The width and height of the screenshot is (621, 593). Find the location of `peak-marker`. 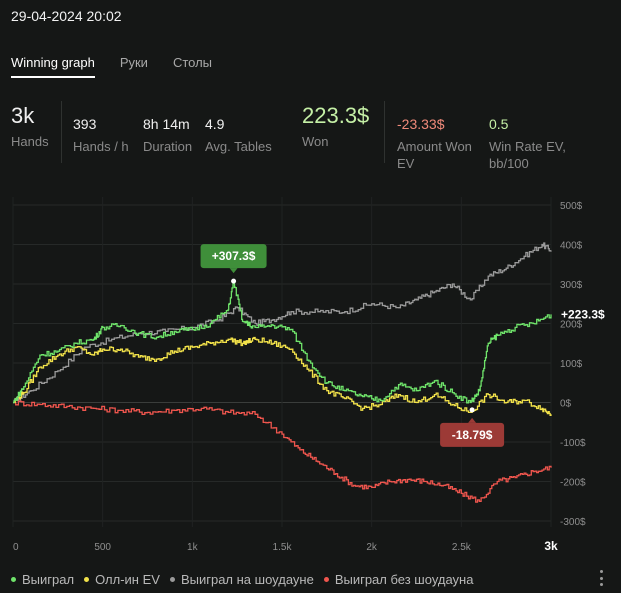

peak-marker is located at coordinates (234, 281).